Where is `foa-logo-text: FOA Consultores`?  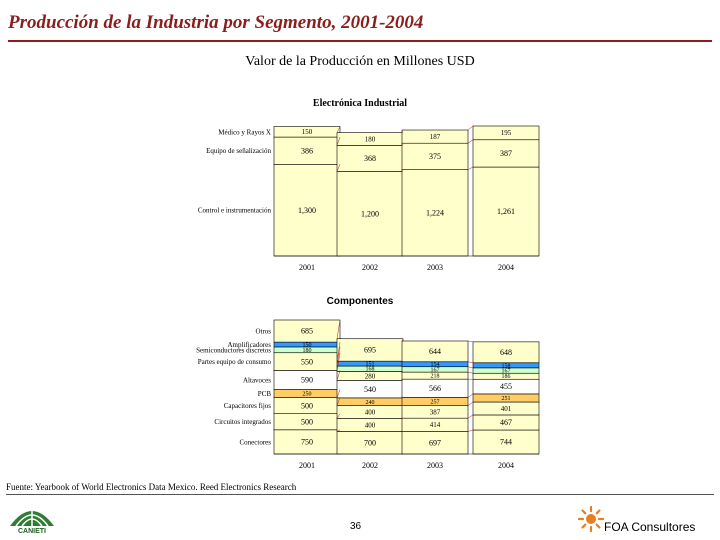 foa-logo-text: FOA Consultores is located at coordinates (650, 527).